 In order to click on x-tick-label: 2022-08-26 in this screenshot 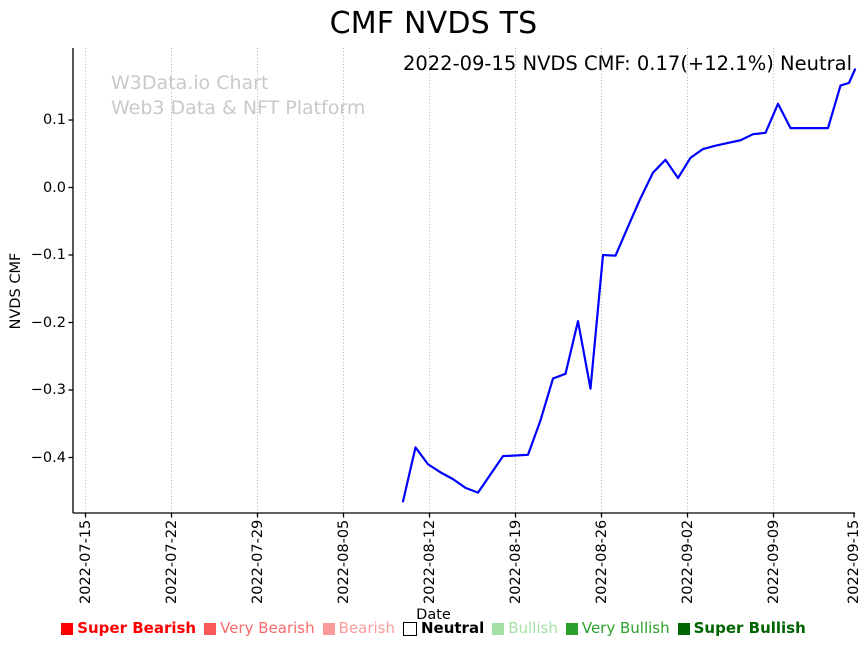, I will do `click(601, 562)`.